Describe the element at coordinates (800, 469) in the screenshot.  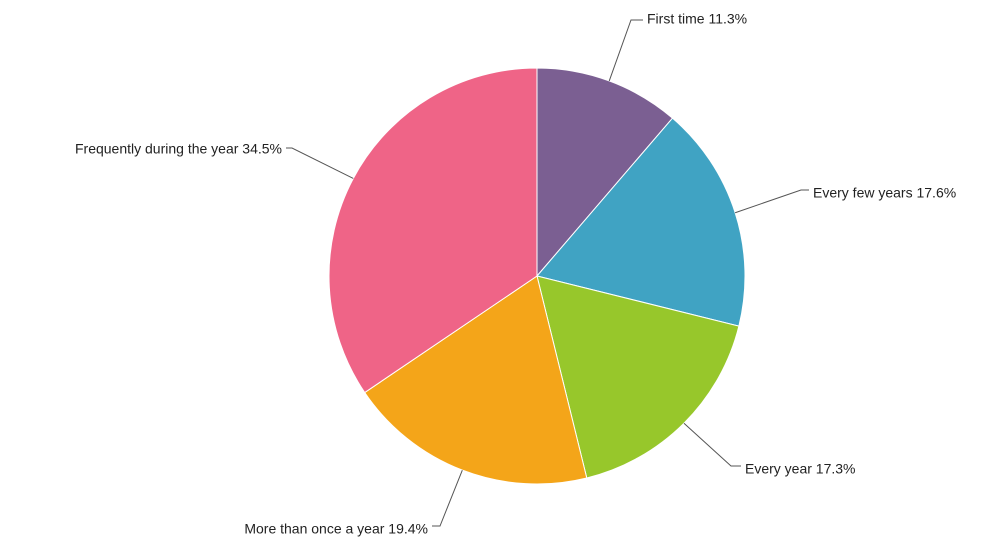
I see `slice-label-every-year: Every year 17.3%` at that location.